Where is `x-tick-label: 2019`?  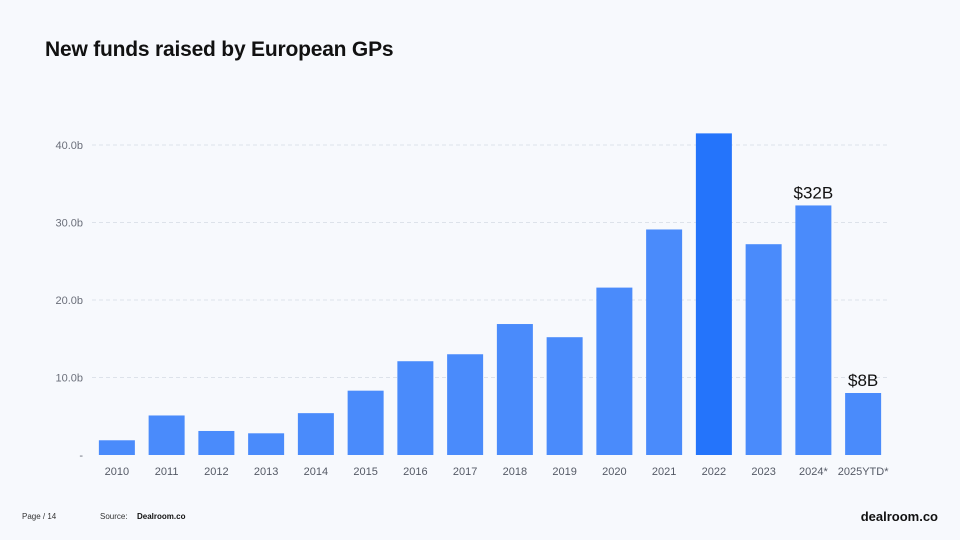
x-tick-label: 2019 is located at coordinates (564, 472).